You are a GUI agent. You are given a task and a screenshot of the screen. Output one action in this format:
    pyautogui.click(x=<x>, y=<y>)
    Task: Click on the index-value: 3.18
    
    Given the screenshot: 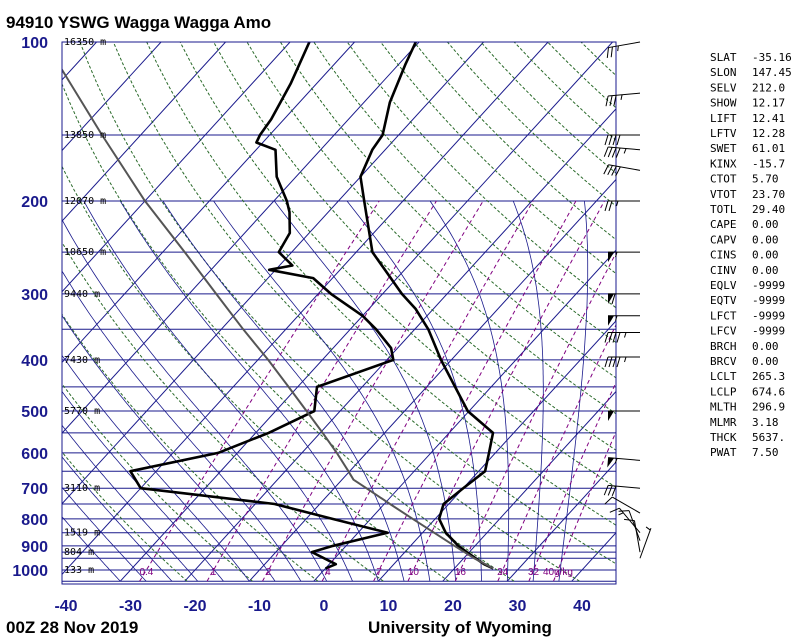 What is the action you would take?
    pyautogui.click(x=765, y=422)
    